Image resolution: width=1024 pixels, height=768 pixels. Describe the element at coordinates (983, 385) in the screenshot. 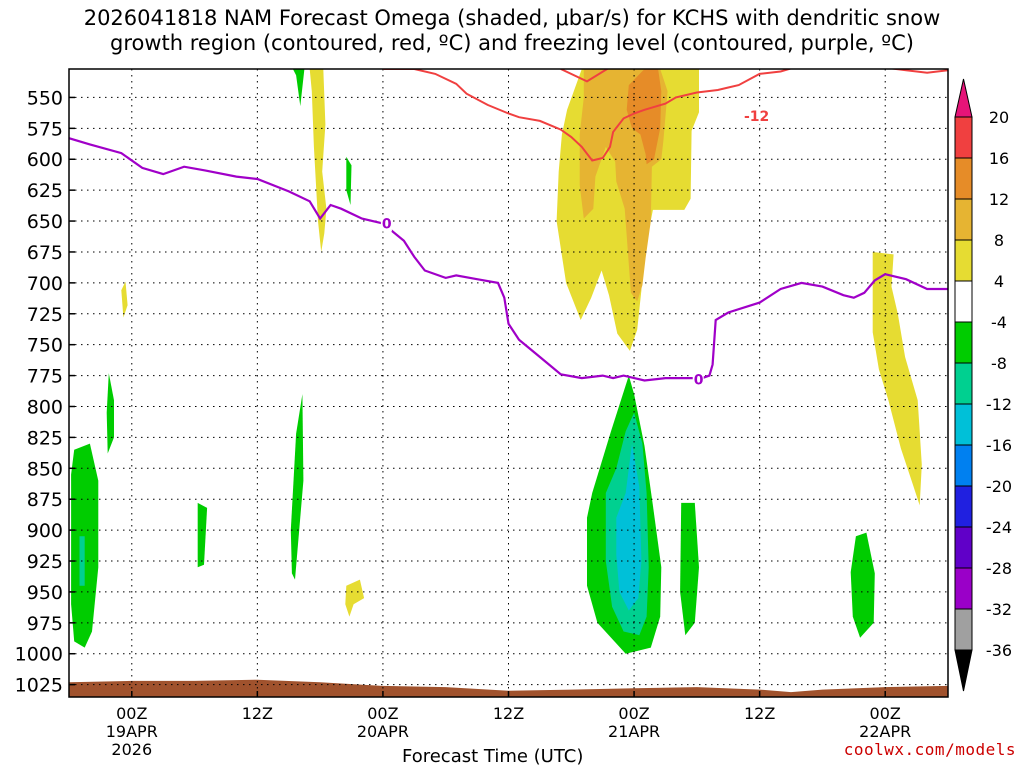

I see `colorbar: 20 16 12 8 4 -4 -8 -12 -16 -20 -24 -28 -32 -36` at that location.